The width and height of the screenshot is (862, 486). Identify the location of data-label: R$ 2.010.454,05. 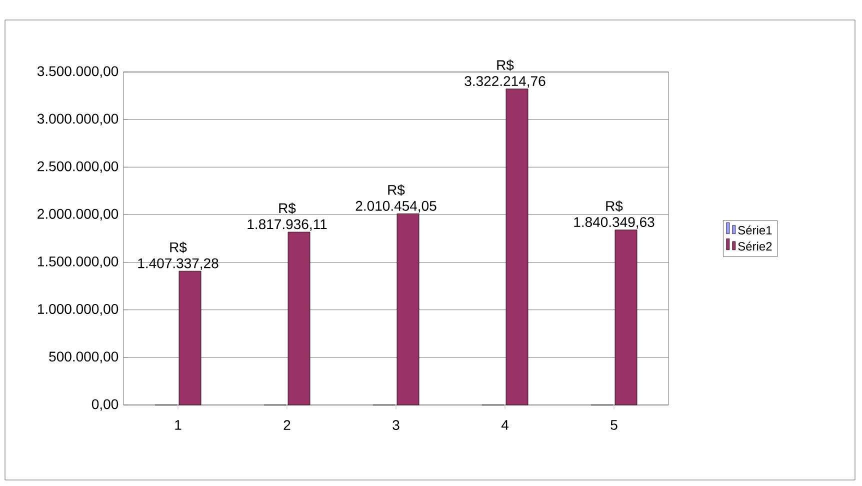
(396, 198).